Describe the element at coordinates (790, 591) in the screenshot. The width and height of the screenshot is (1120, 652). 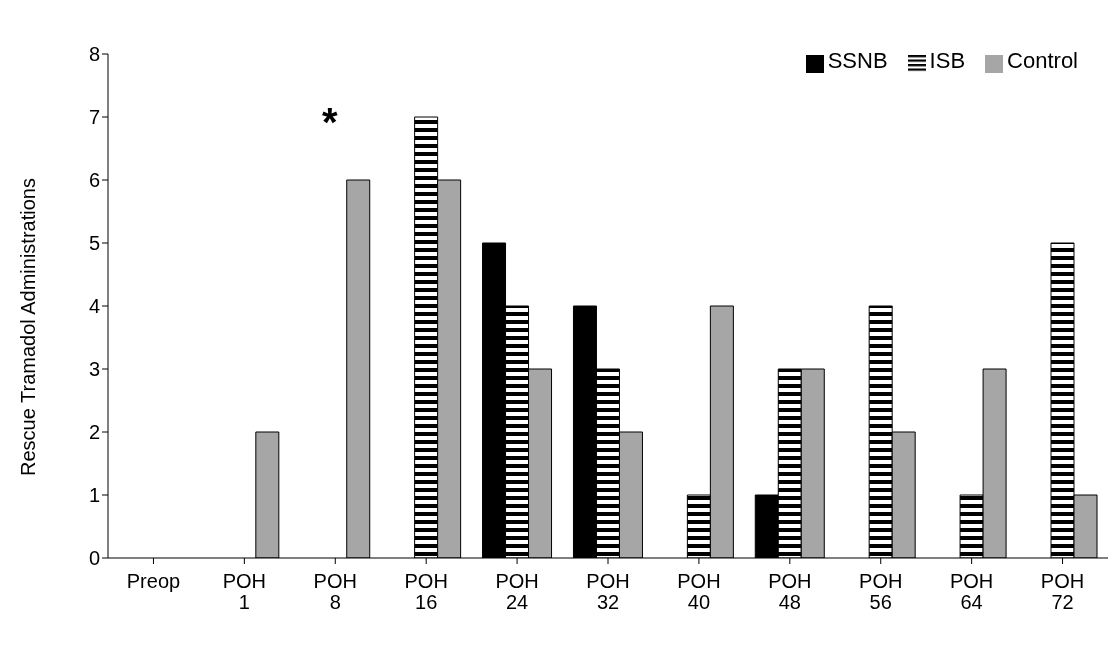
I see `x-tick-label: POH 48` at that location.